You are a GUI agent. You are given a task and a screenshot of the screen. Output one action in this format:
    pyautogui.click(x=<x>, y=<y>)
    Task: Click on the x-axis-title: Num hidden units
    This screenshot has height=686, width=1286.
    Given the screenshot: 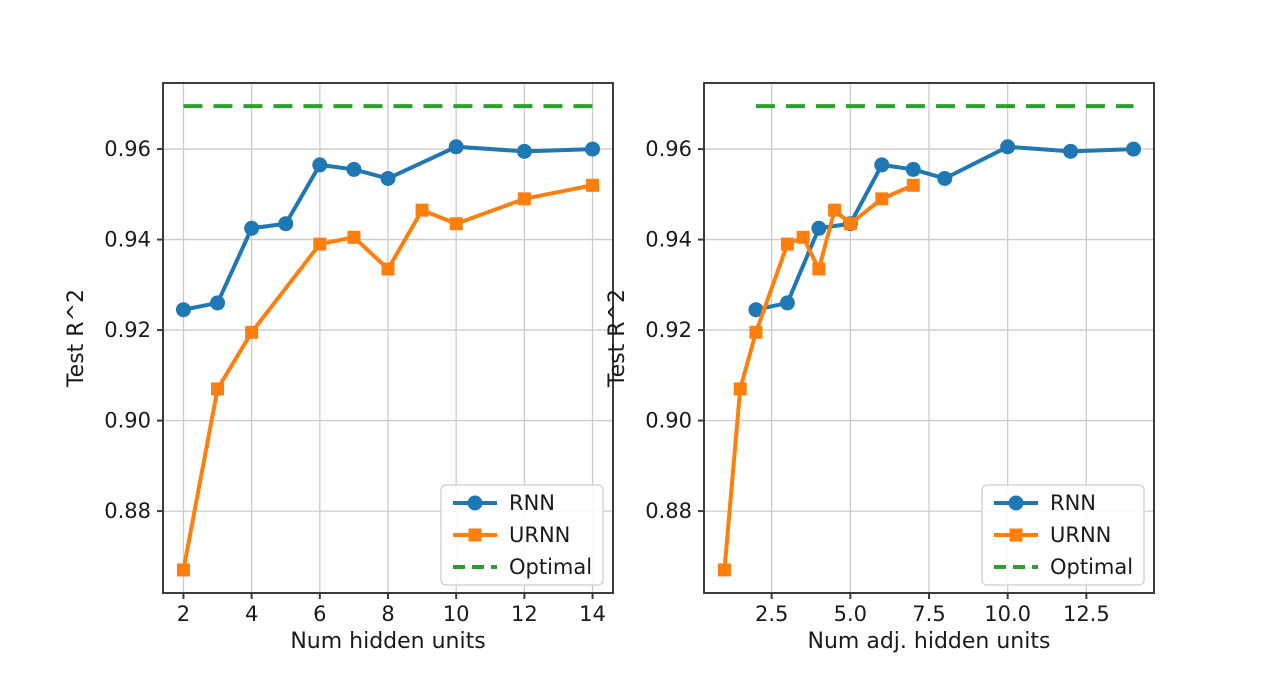 What is the action you would take?
    pyautogui.click(x=387, y=641)
    